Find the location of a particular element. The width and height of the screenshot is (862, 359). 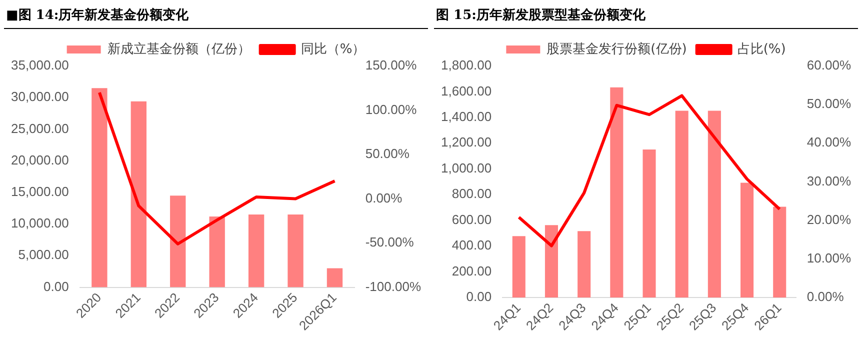

y-tick-label: 600.00 is located at coordinates (472, 219).